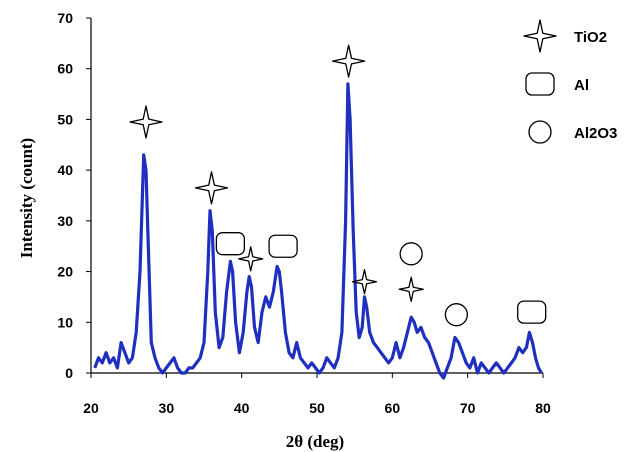 This screenshot has height=452, width=626. Describe the element at coordinates (65, 119) in the screenshot. I see `y-tick-label: 50` at that location.